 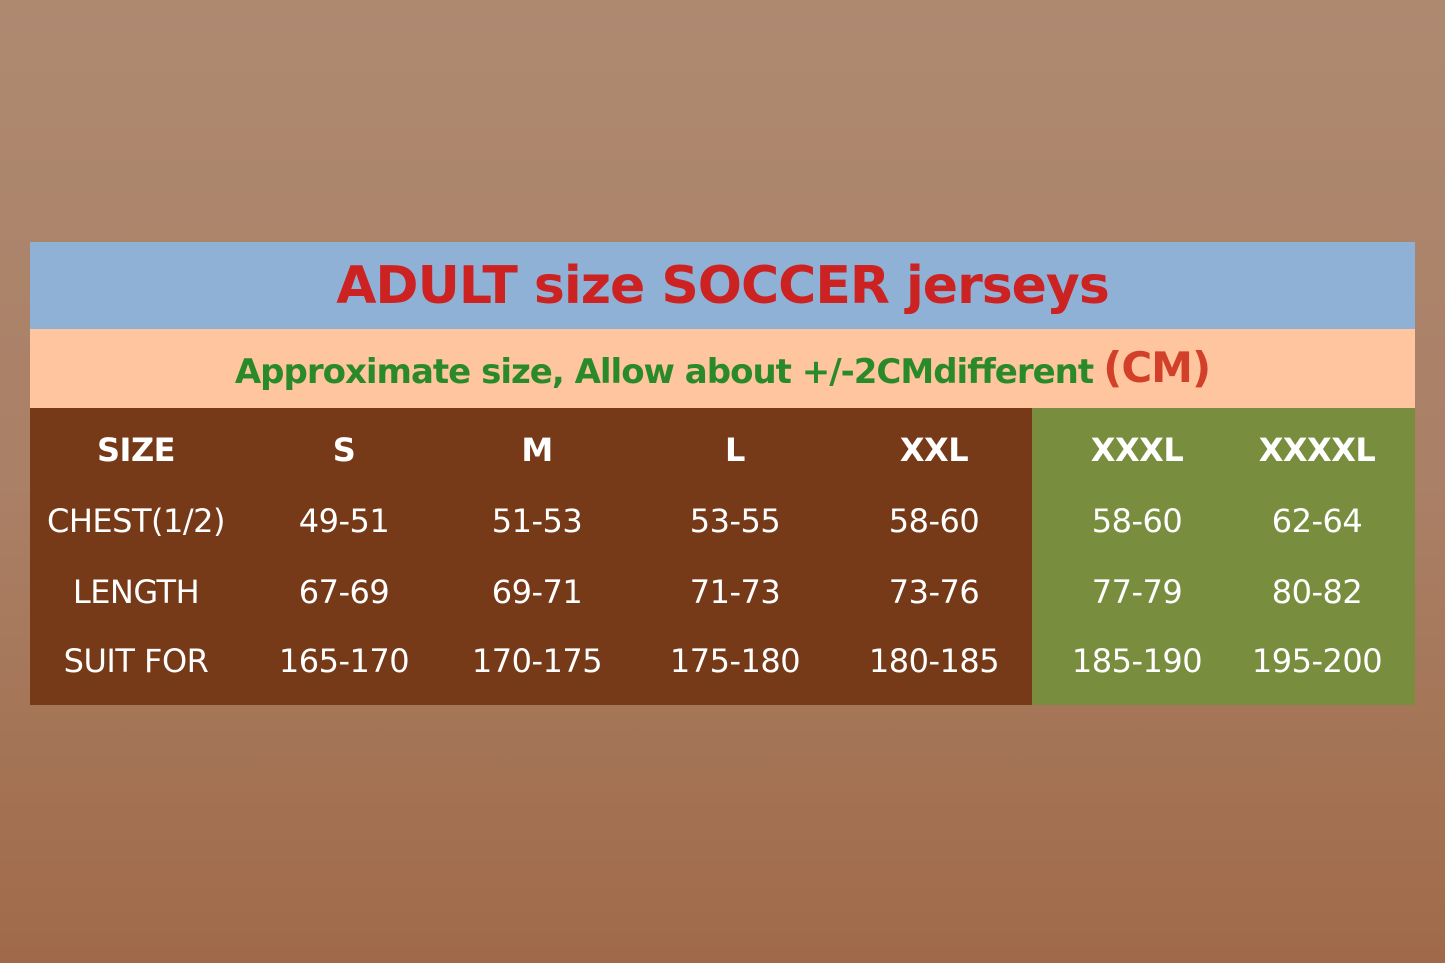 What do you see at coordinates (1317, 661) in the screenshot?
I see `table-cell: 195-200` at bounding box center [1317, 661].